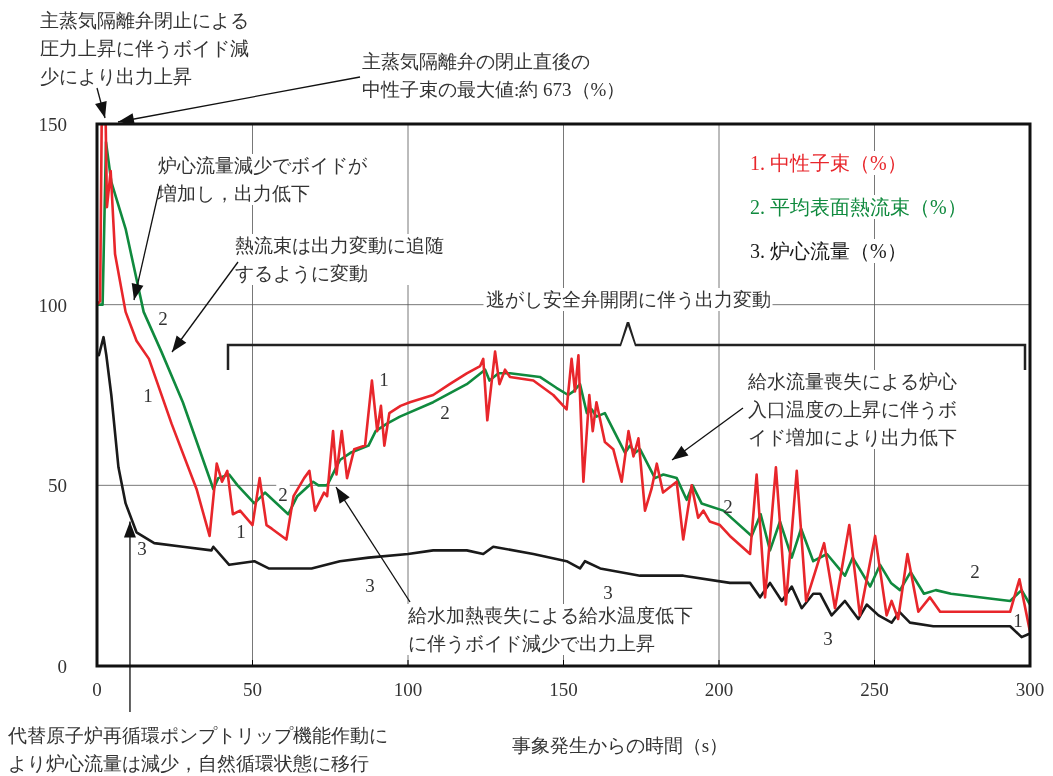  What do you see at coordinates (719, 689) in the screenshot?
I see `x-tick-label: 200` at bounding box center [719, 689].